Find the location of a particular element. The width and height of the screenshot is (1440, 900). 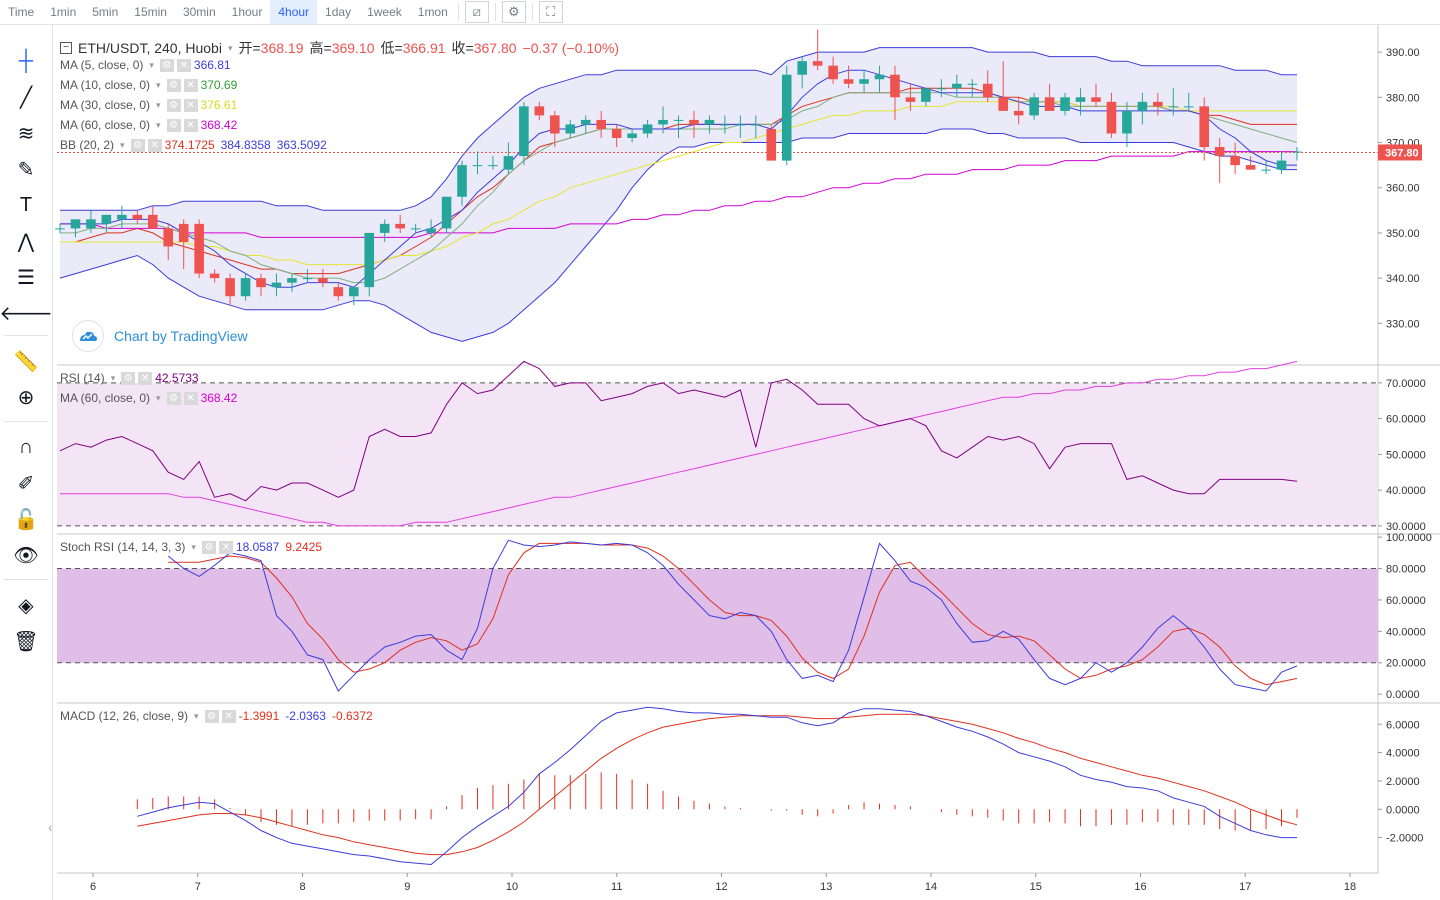

low-value: 366.91 is located at coordinates (424, 48).